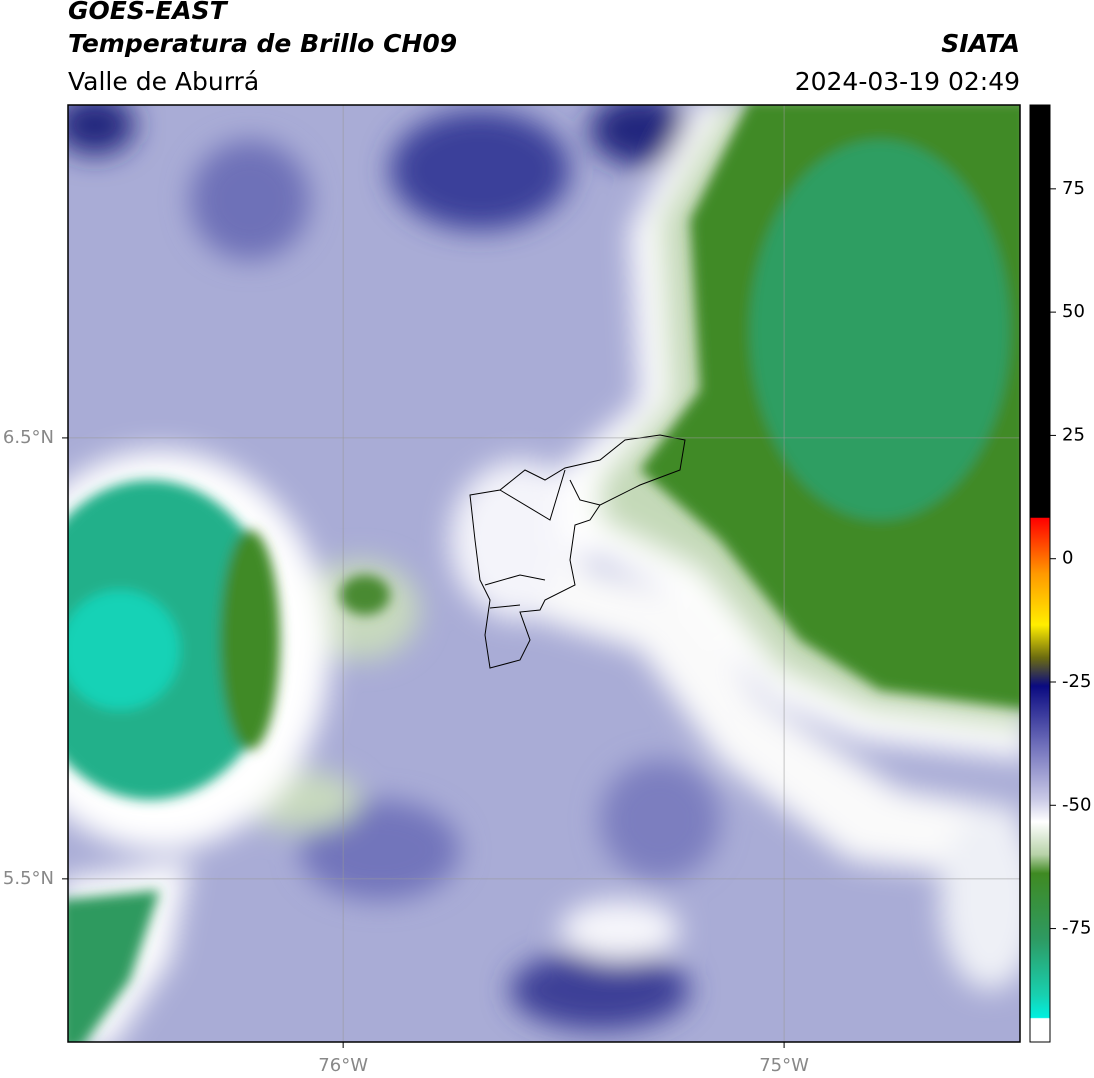  Describe the element at coordinates (1076, 804) in the screenshot. I see `colorbar-tick-label: -50` at that location.